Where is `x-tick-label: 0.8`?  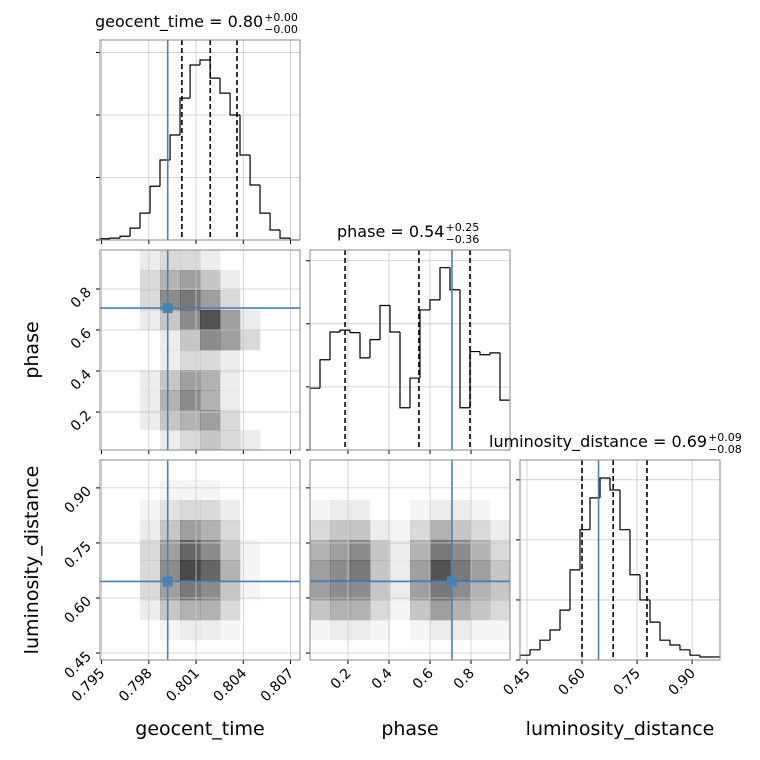
x-tick-label: 0.8 is located at coordinates (464, 679).